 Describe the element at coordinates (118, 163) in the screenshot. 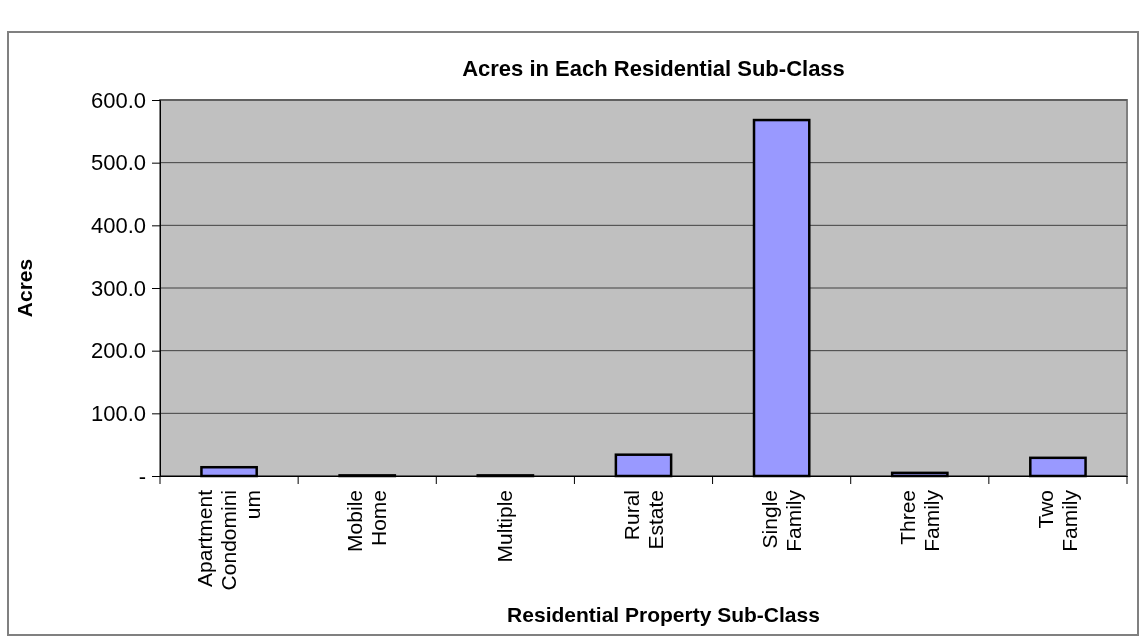

I see `y-tick-label: 500.0` at that location.